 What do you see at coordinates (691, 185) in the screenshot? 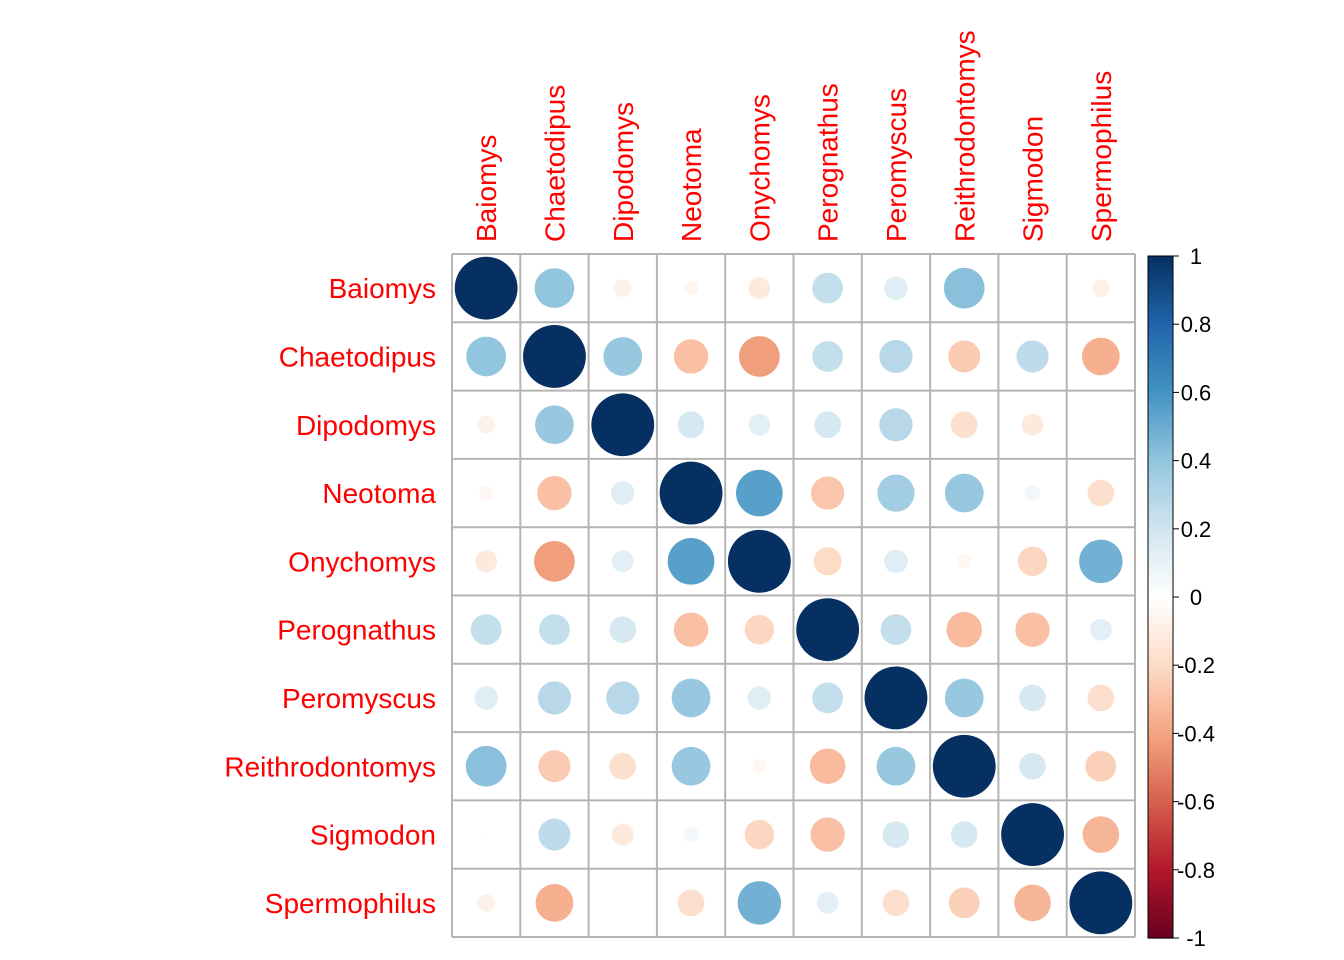
I see `column-label: Neotoma` at bounding box center [691, 185].